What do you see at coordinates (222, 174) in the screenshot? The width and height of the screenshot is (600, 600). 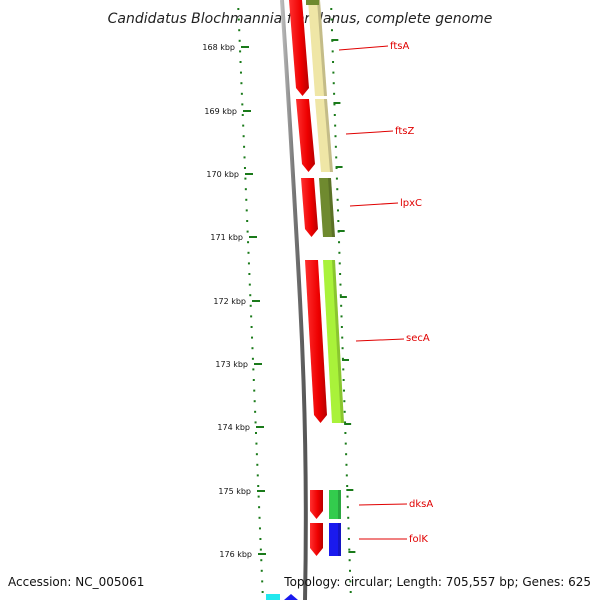 I see `tick-label: 170 kbp` at bounding box center [222, 174].